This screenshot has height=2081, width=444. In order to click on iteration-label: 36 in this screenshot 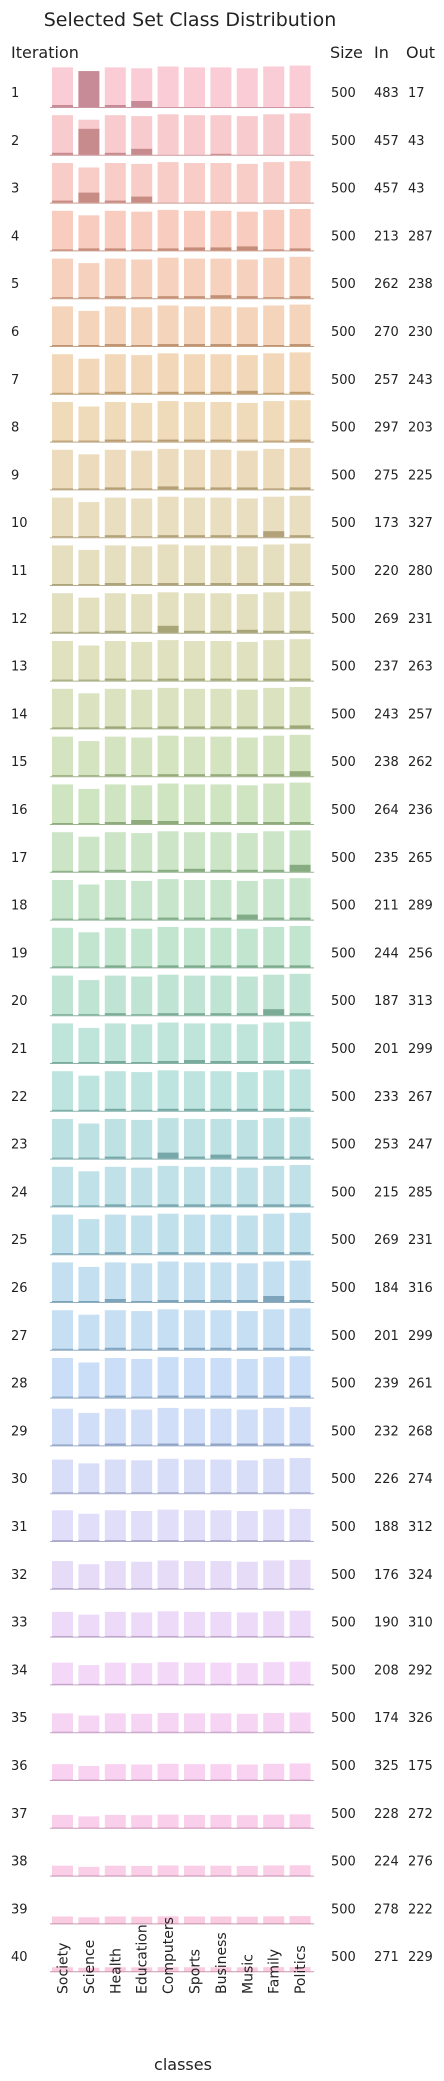, I will do `click(19, 1766)`.